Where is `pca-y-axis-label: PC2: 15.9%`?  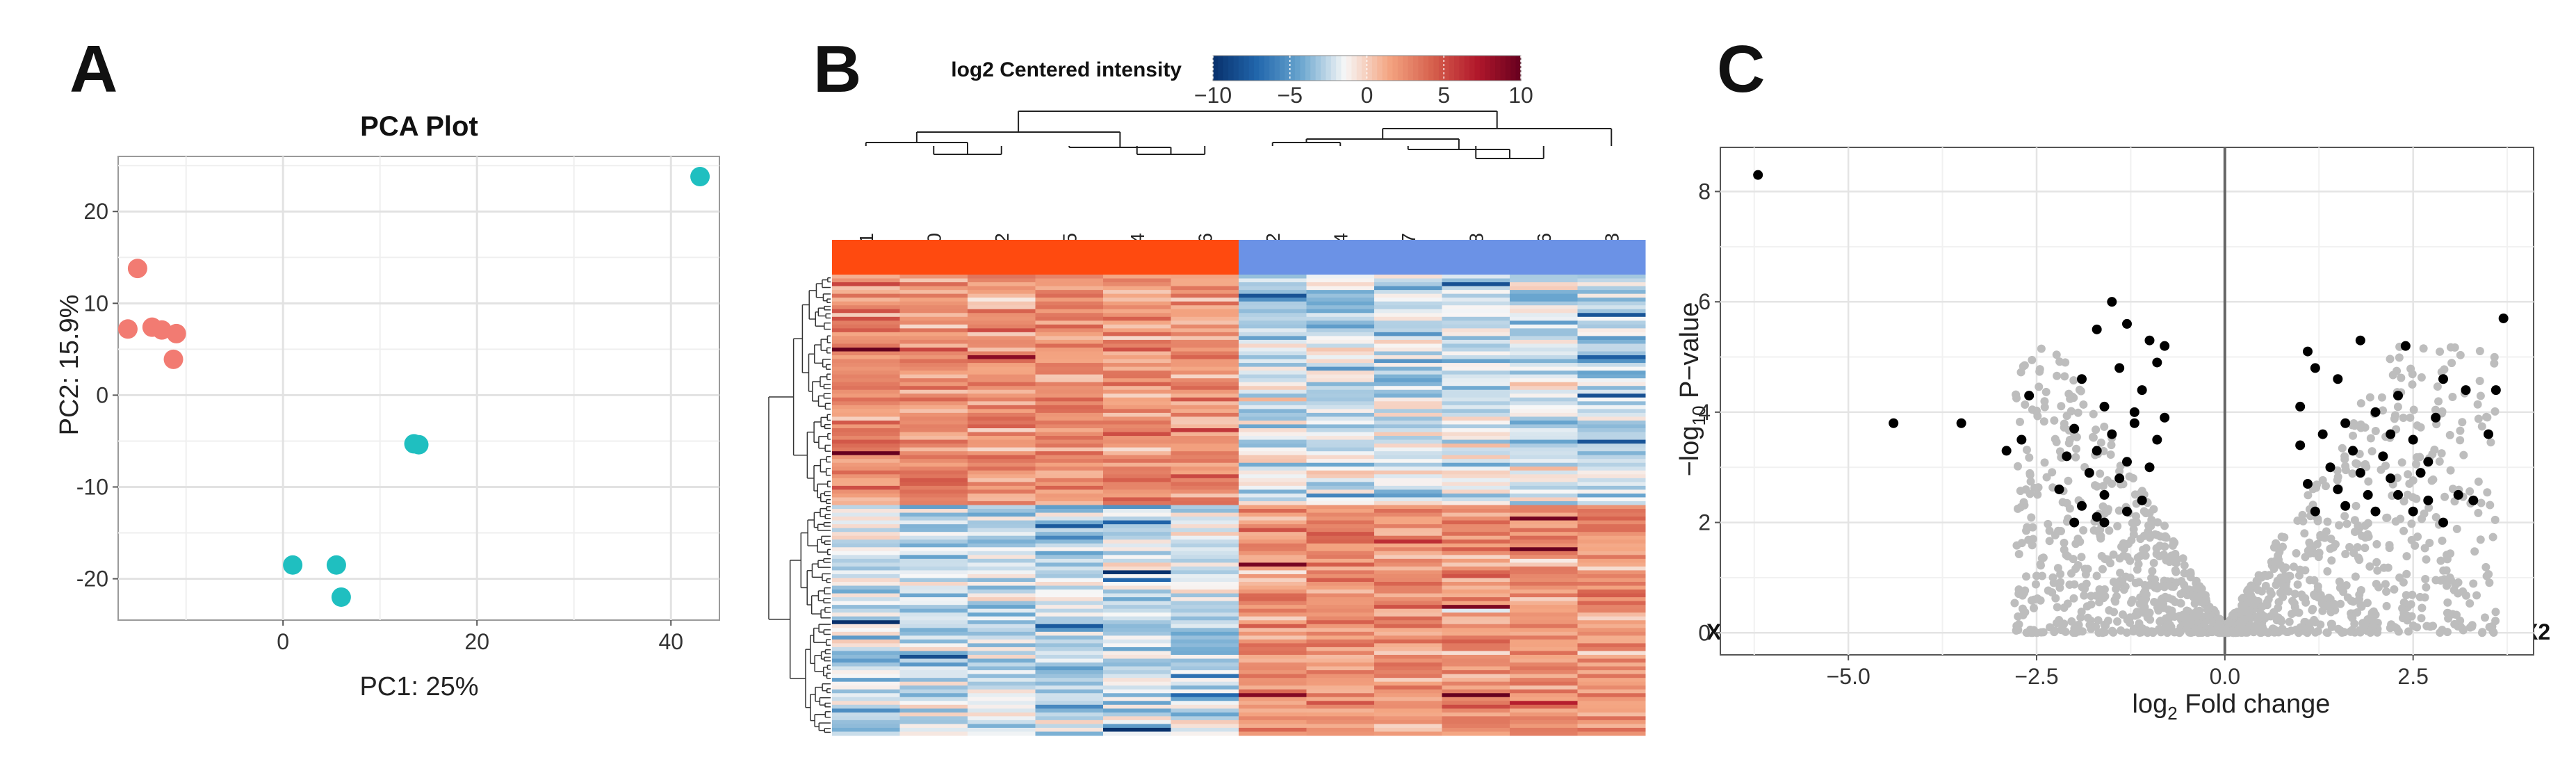
pca-y-axis-label: PC2: 15.9% is located at coordinates (69, 366).